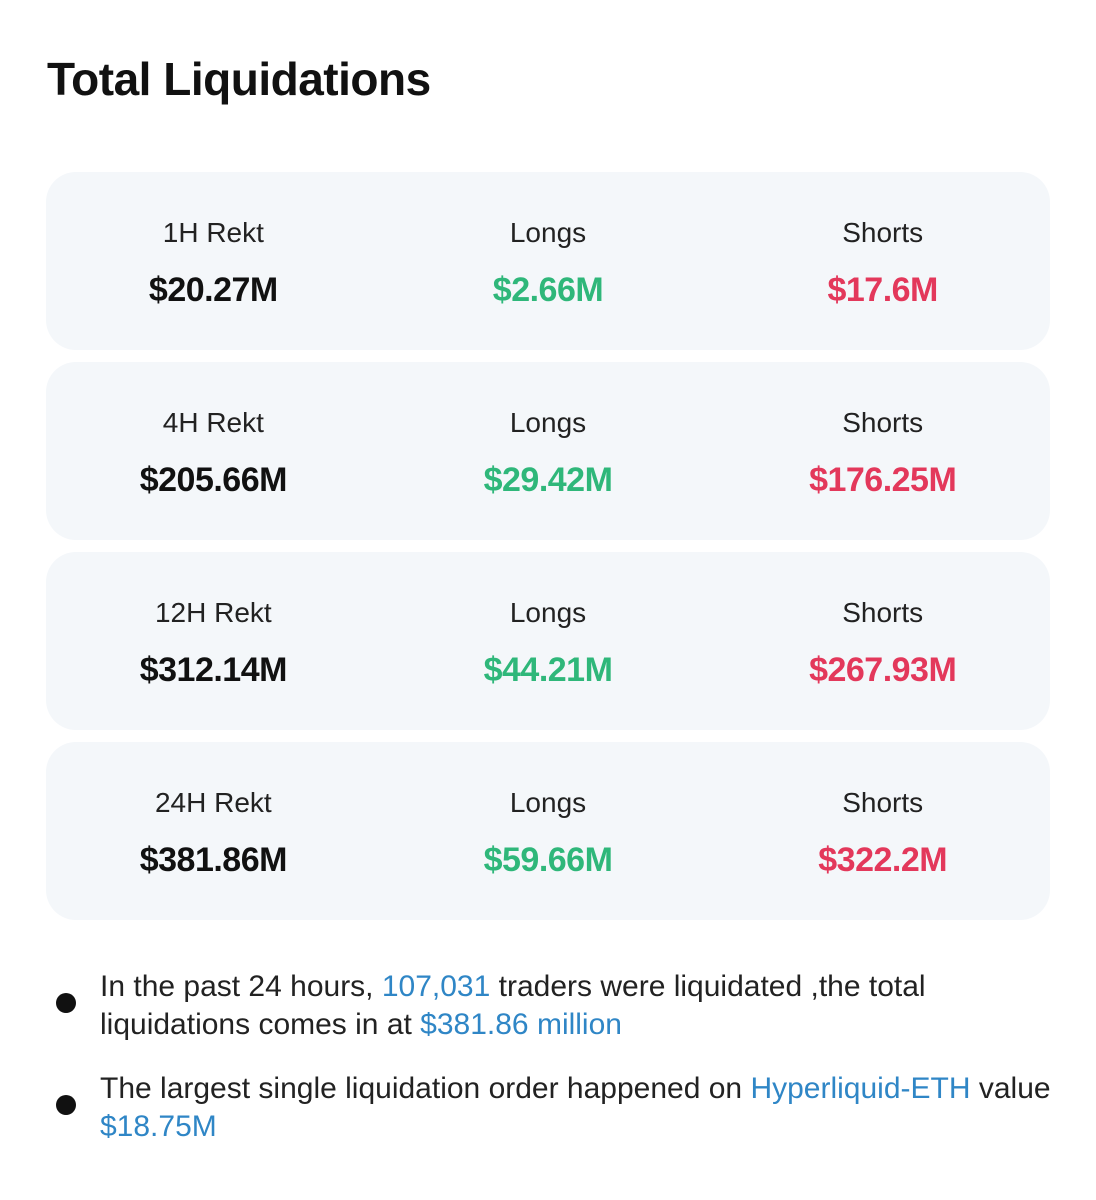 This screenshot has width=1096, height=1200. What do you see at coordinates (436, 986) in the screenshot?
I see `traders-count: 107,031` at bounding box center [436, 986].